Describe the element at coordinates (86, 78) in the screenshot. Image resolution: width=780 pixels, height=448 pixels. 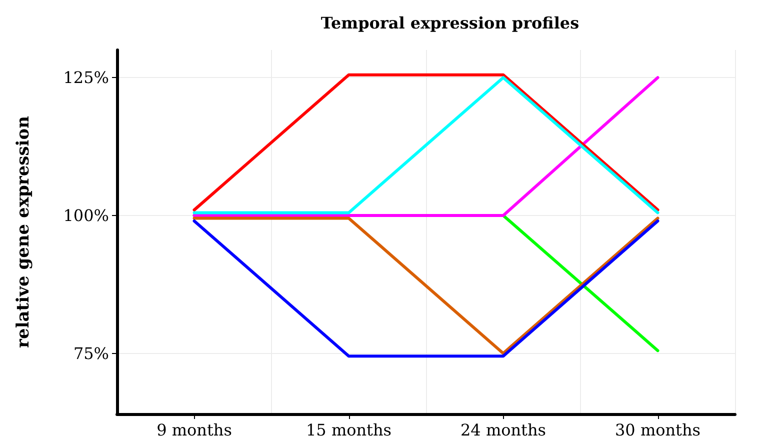
I see `y-tick-label: 125%` at that location.